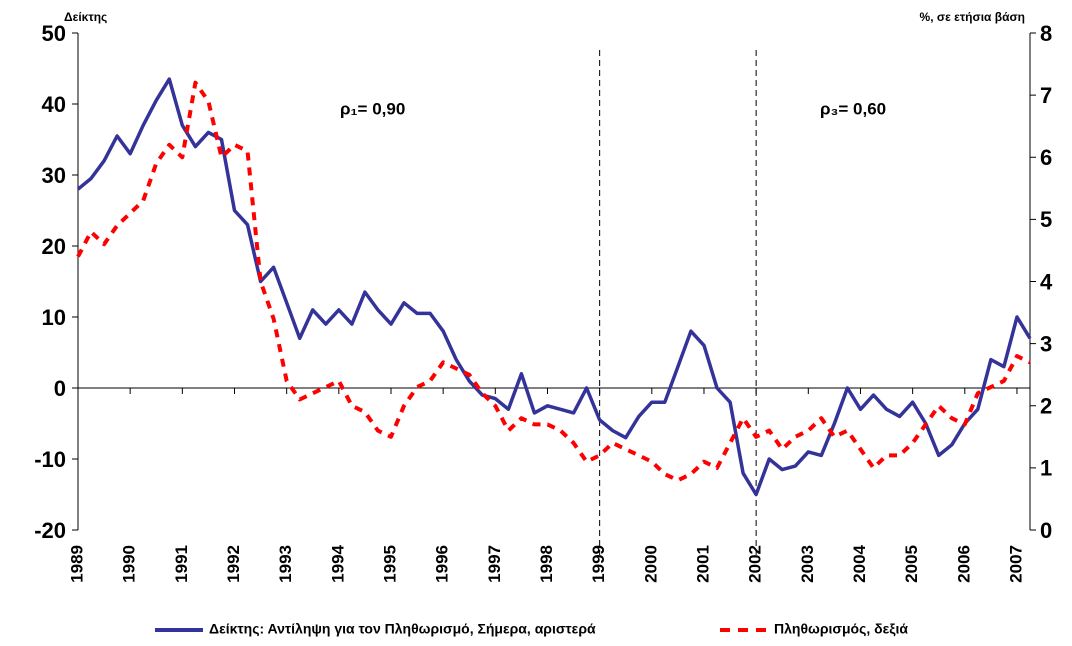 The width and height of the screenshot is (1072, 646). What do you see at coordinates (85, 17) in the screenshot?
I see `y-axis-label: Δείκτης` at bounding box center [85, 17].